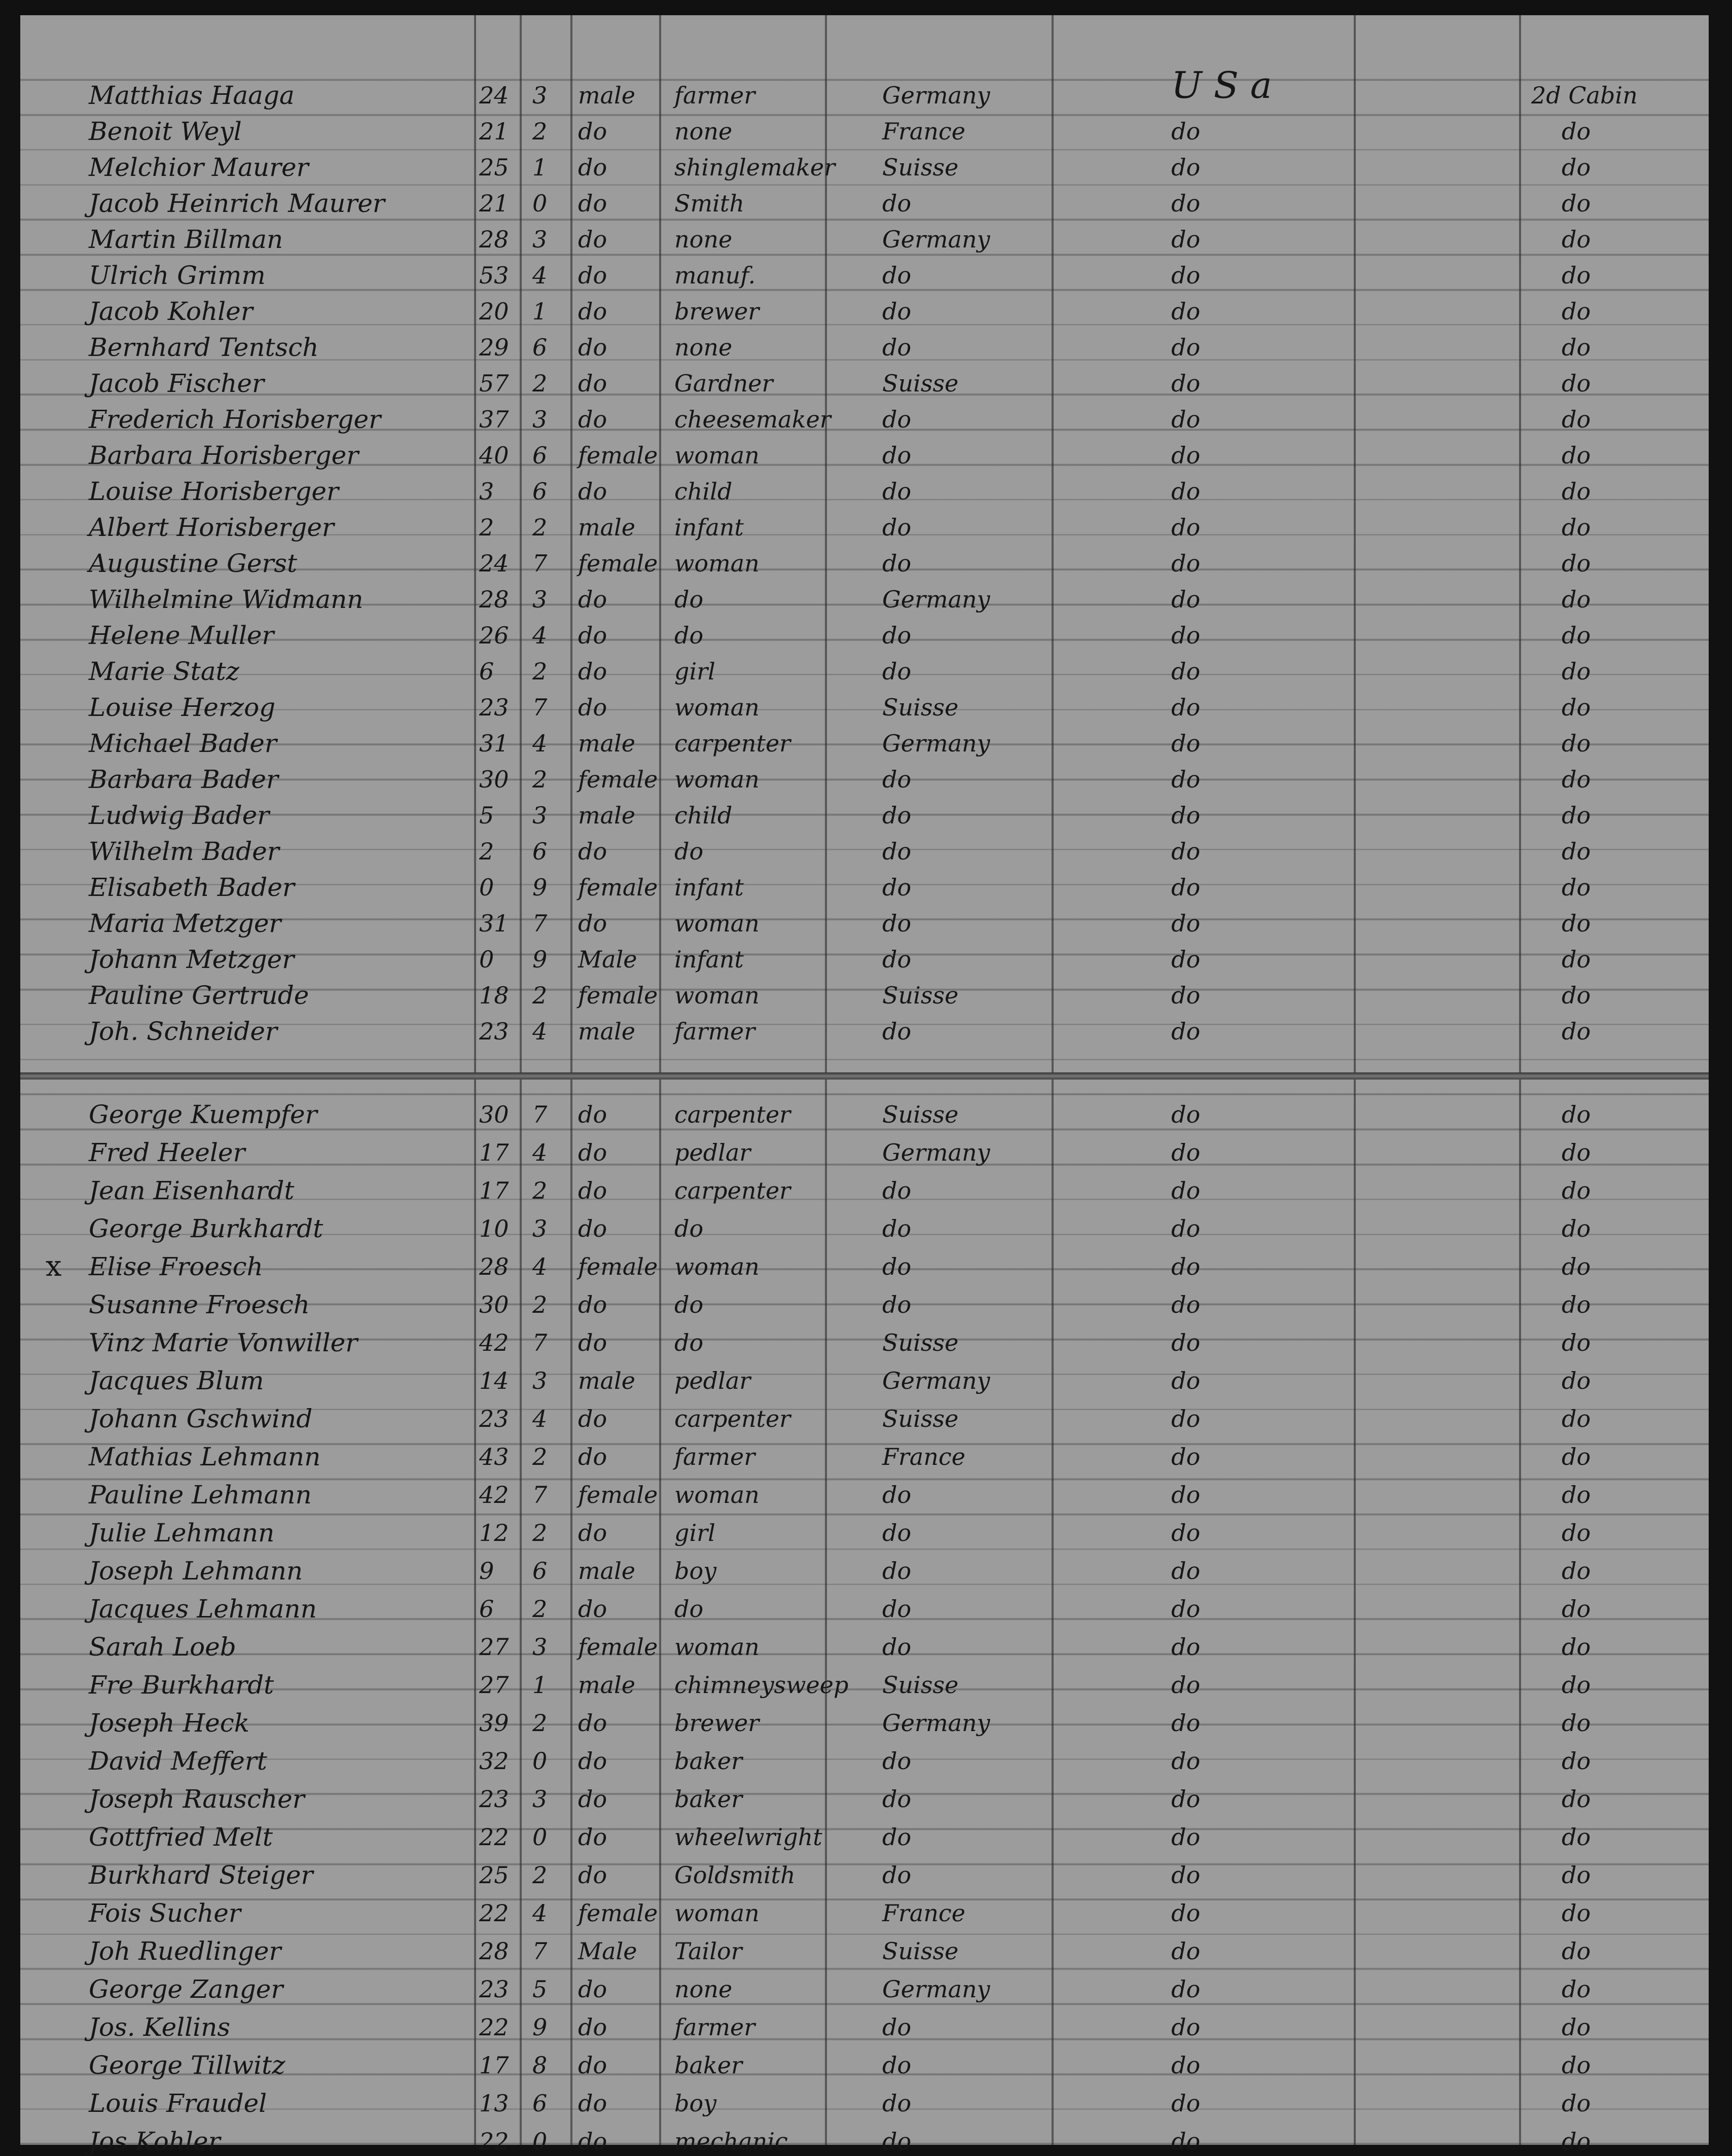 The height and width of the screenshot is (2156, 1732). I want to click on passenger-name: Augustine Gerst, so click(193, 563).